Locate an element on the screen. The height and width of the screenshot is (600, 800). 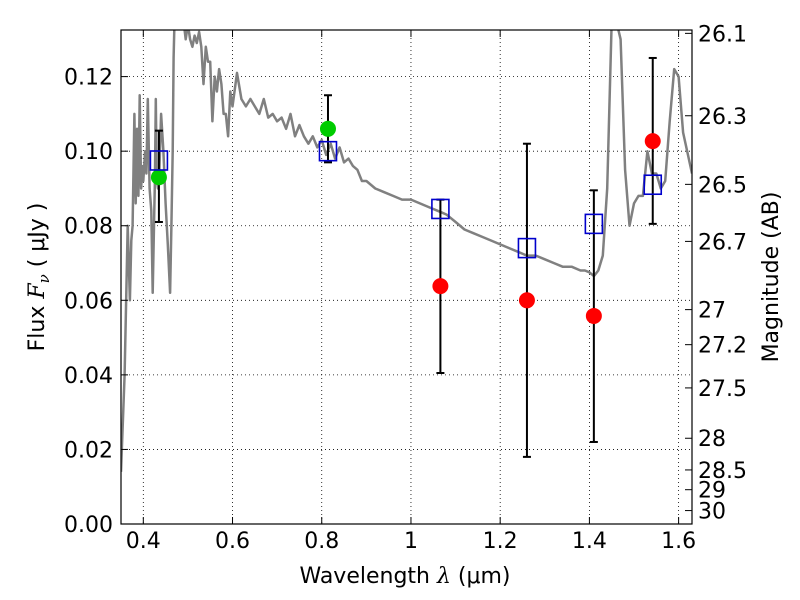
y2-tick-label: 27 is located at coordinates (712, 311).